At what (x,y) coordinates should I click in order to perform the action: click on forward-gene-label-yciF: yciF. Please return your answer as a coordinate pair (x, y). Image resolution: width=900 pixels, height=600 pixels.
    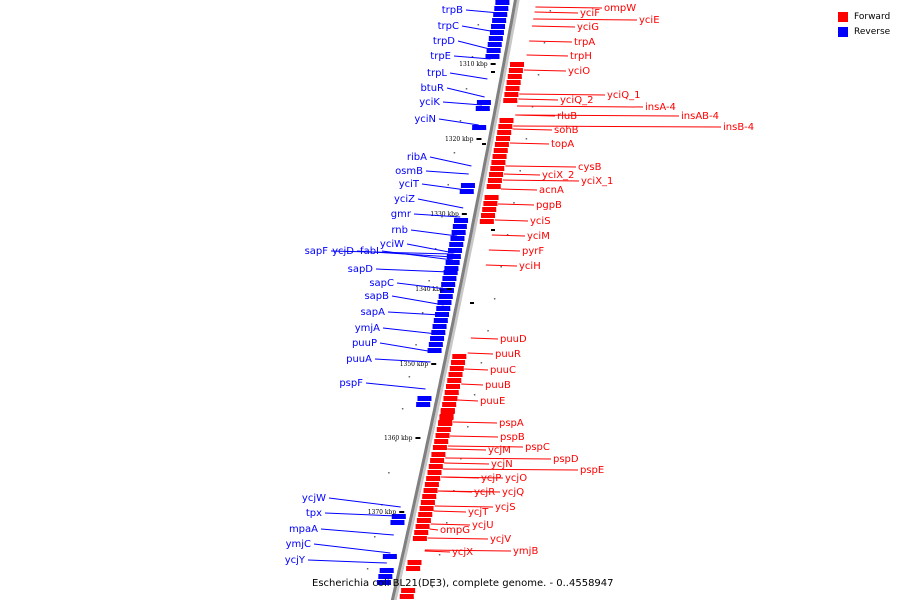
    Looking at the image, I should click on (590, 13).